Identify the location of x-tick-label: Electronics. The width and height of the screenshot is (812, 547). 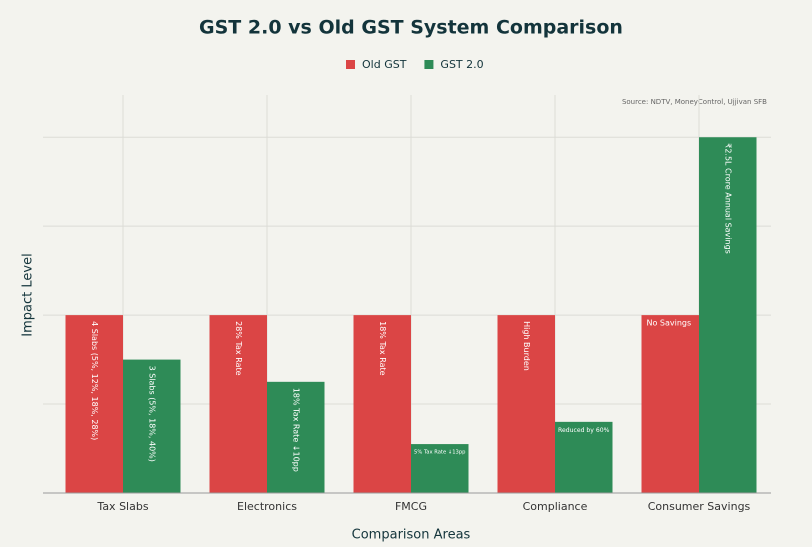
(267, 506).